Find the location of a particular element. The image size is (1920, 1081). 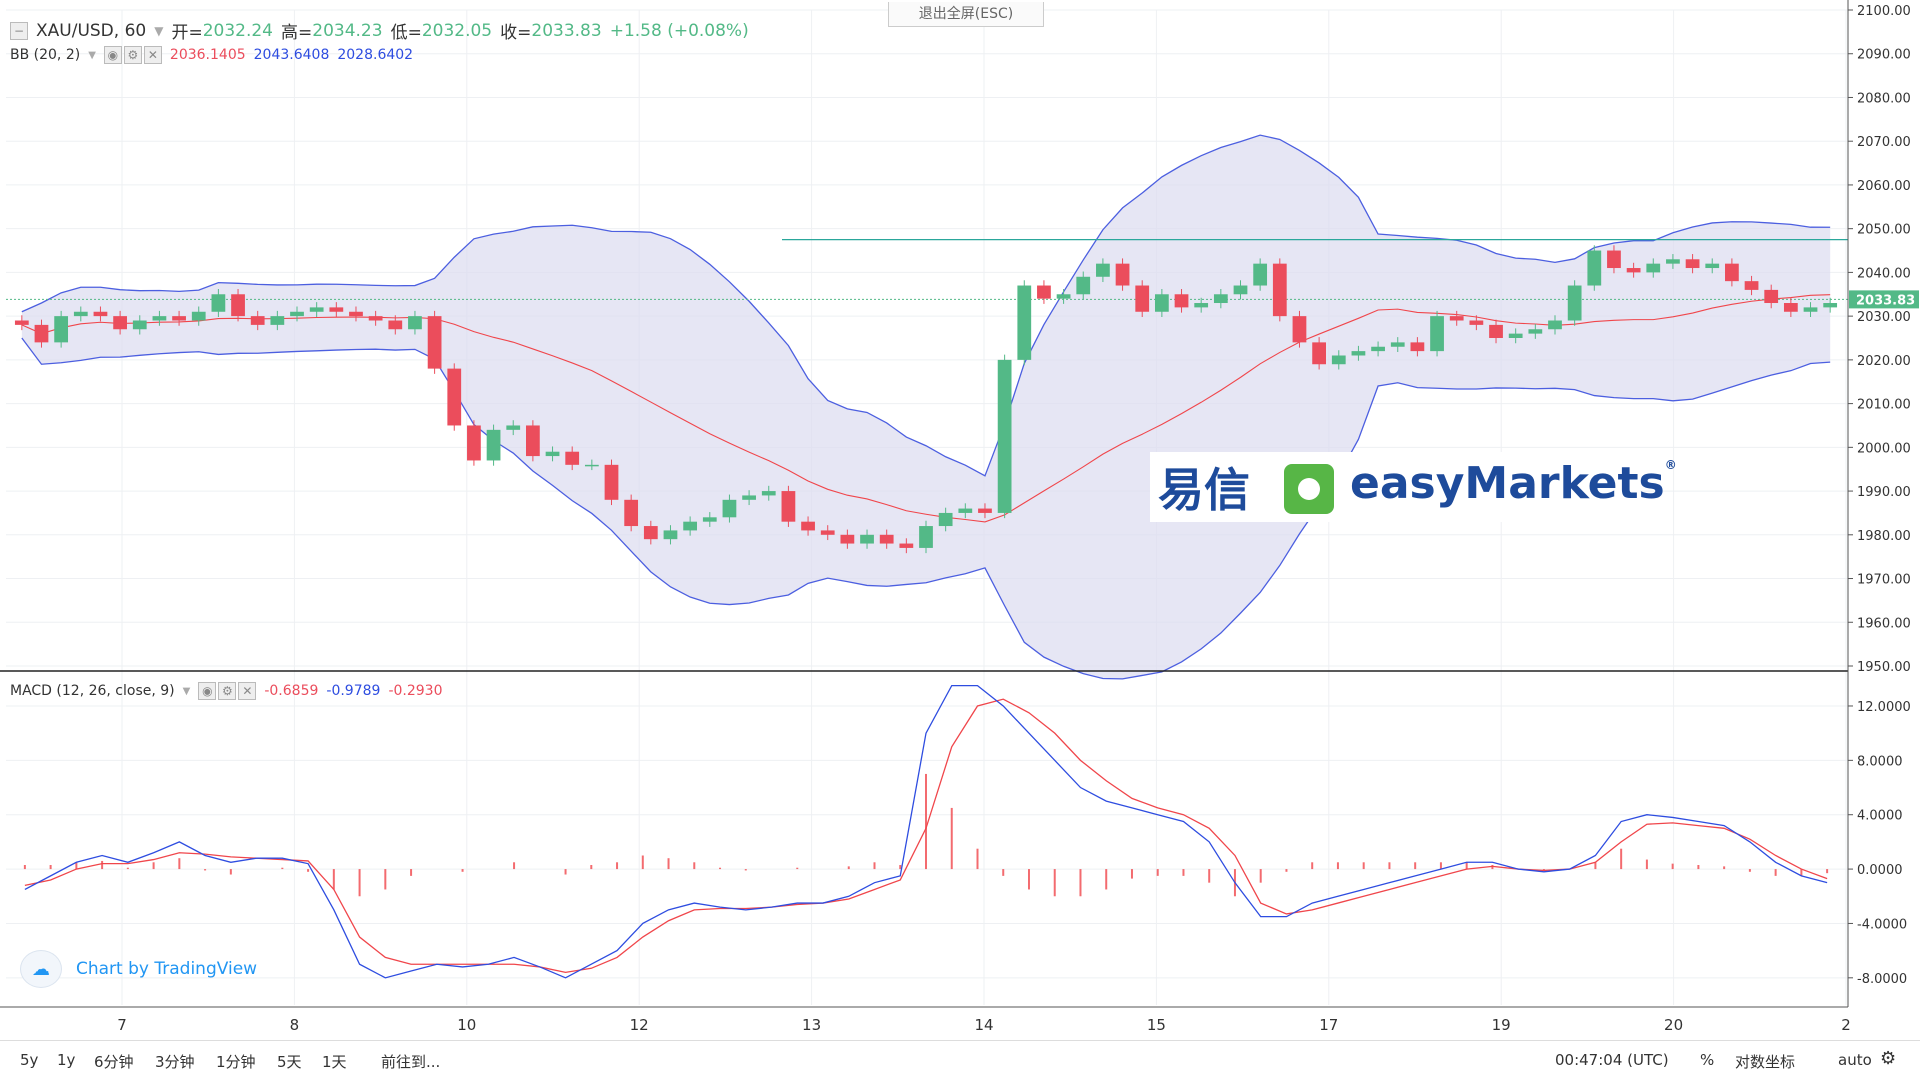

range-1y: 1y is located at coordinates (66, 1060).